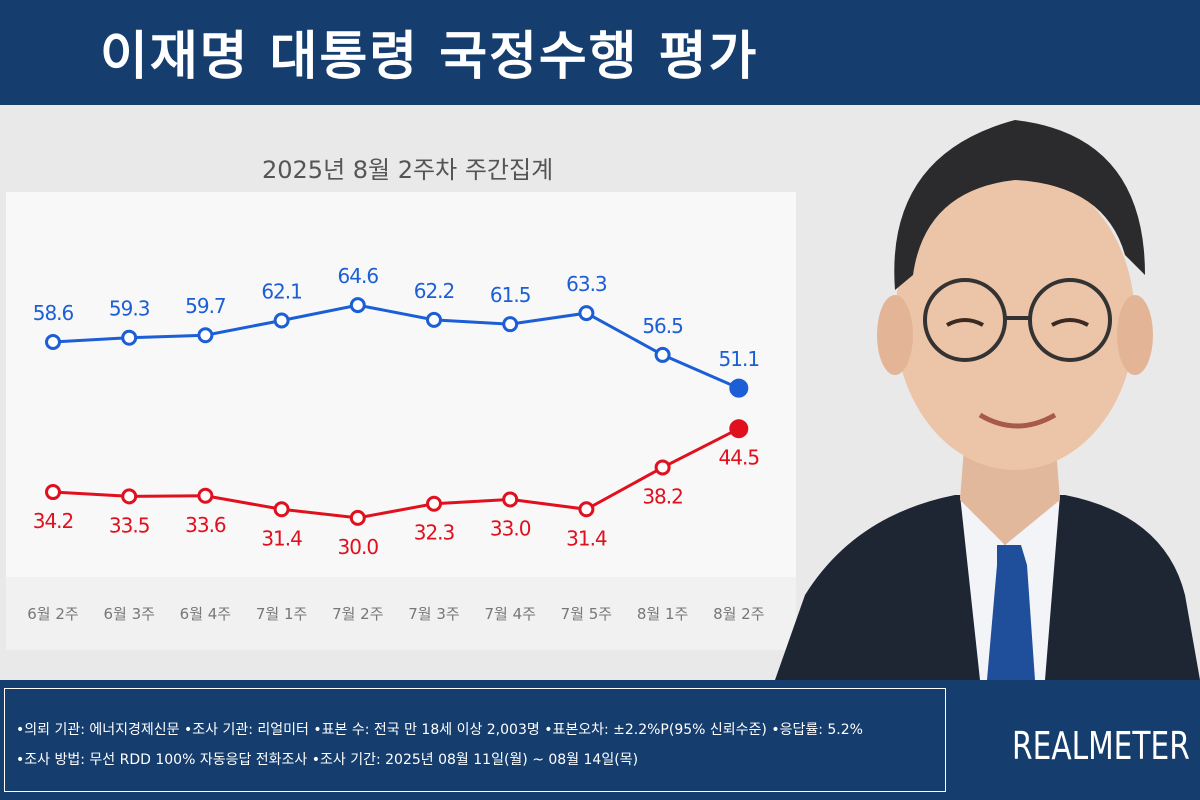 The height and width of the screenshot is (800, 1200). What do you see at coordinates (1101, 746) in the screenshot?
I see `realmeter-logo: REALMETER` at bounding box center [1101, 746].